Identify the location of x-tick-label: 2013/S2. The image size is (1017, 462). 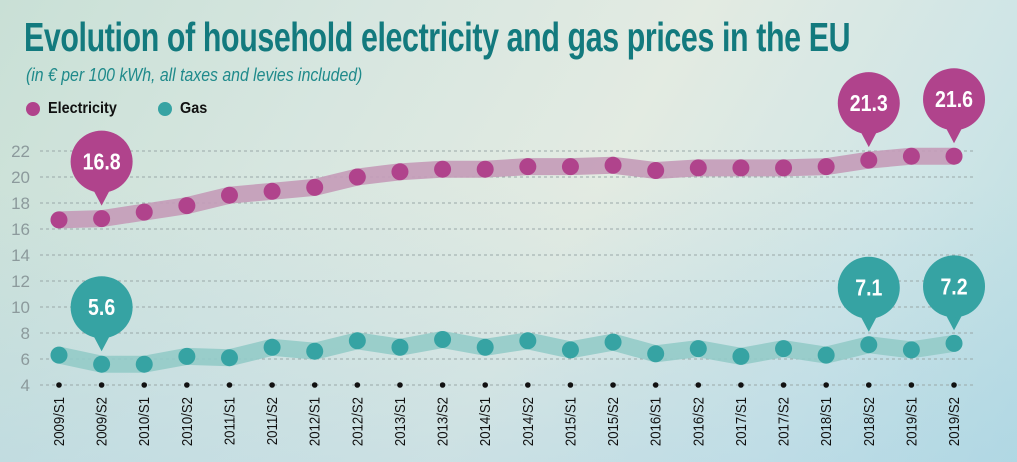
(442, 421).